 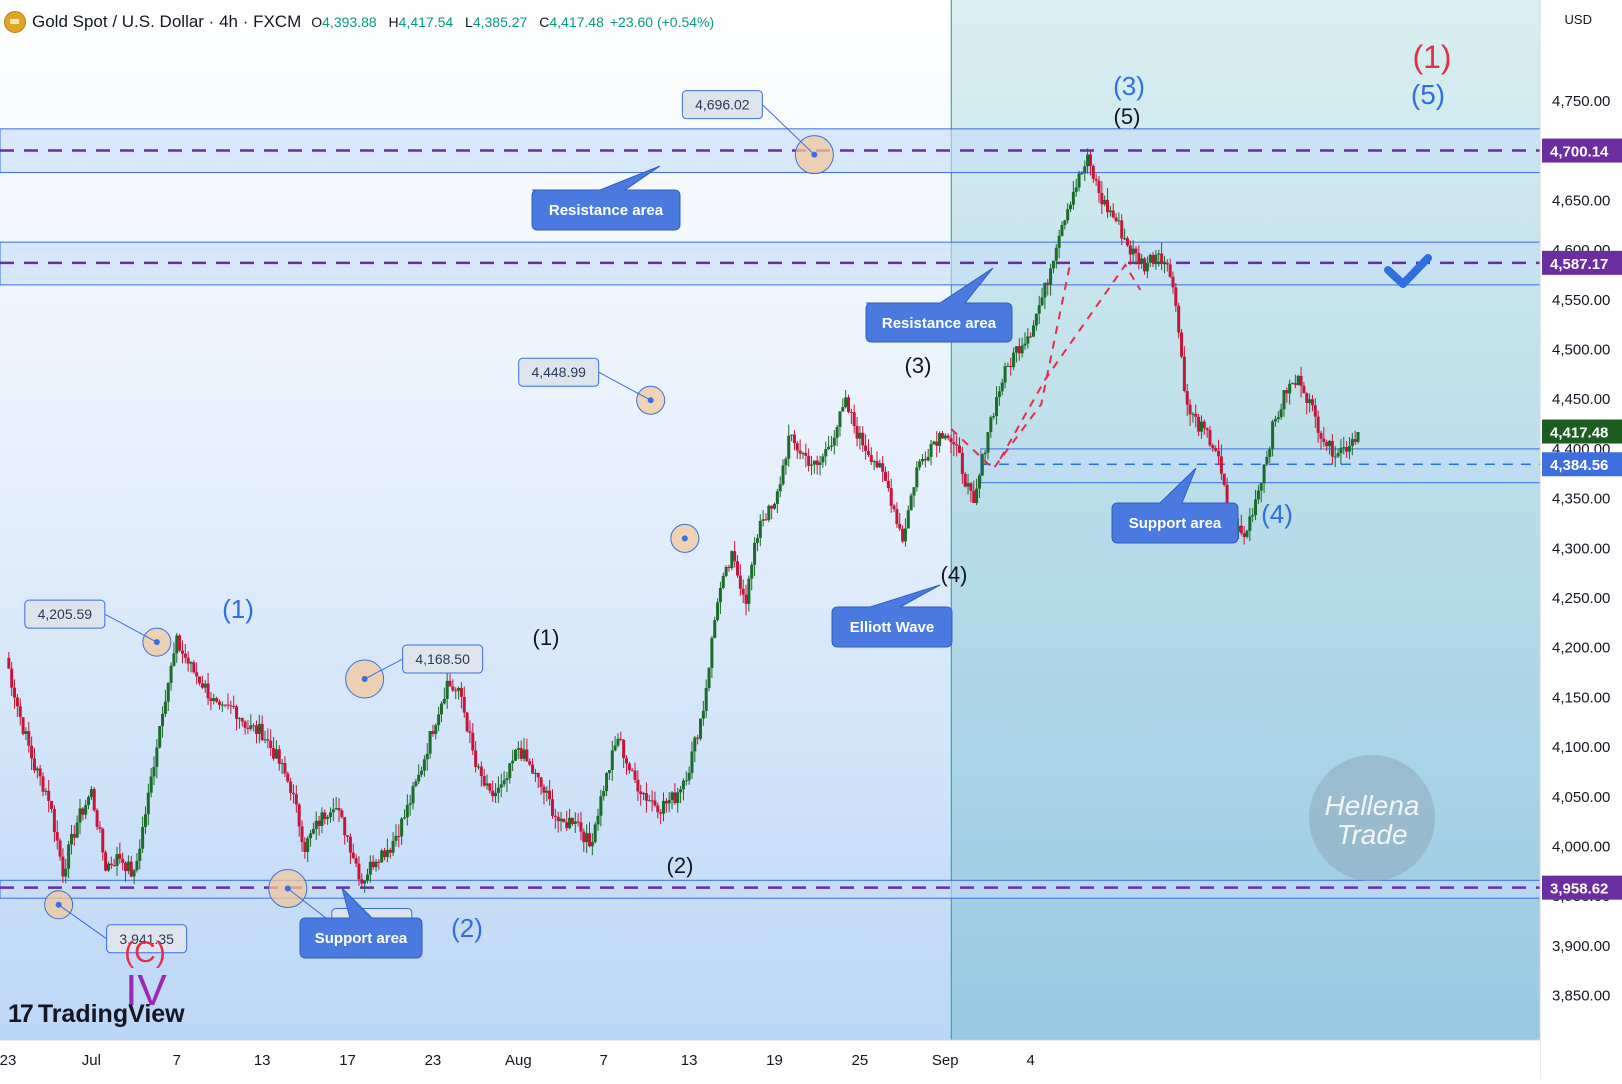 I want to click on time-axis, so click(x=770, y=1059).